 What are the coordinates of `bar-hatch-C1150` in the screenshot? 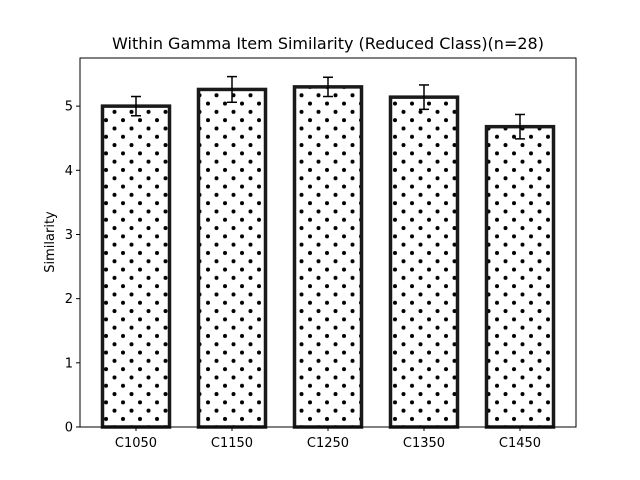 It's located at (232, 258).